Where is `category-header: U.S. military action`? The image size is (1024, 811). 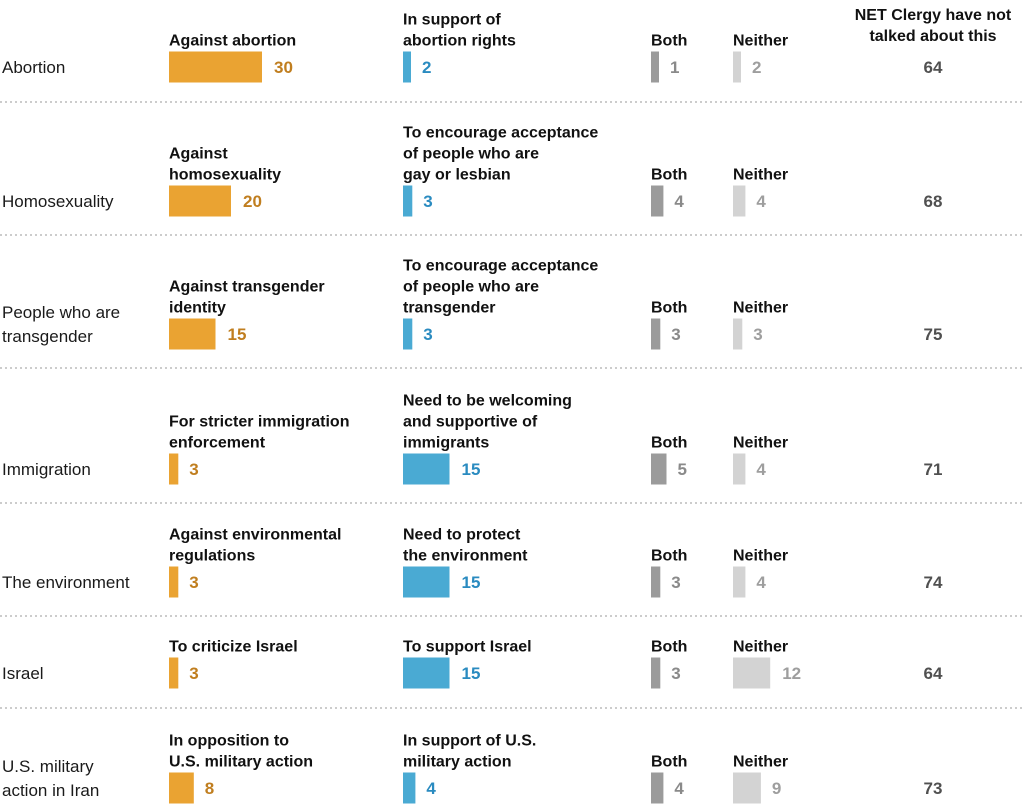
category-header: U.S. military action is located at coordinates (241, 762).